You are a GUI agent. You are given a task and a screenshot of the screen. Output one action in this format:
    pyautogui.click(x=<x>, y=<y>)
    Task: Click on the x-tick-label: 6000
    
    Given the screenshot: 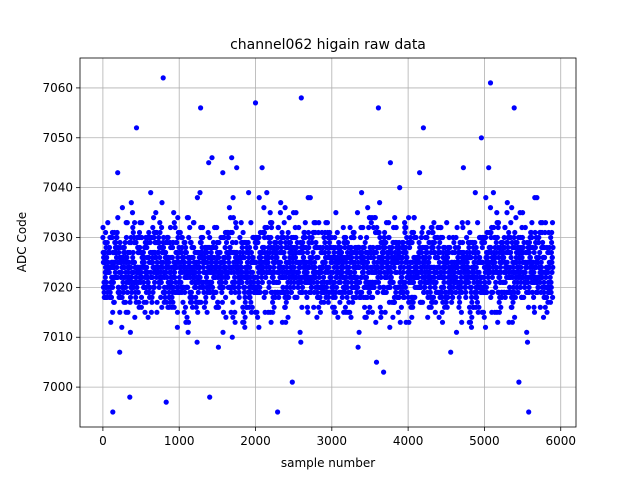 What is the action you would take?
    pyautogui.click(x=560, y=441)
    